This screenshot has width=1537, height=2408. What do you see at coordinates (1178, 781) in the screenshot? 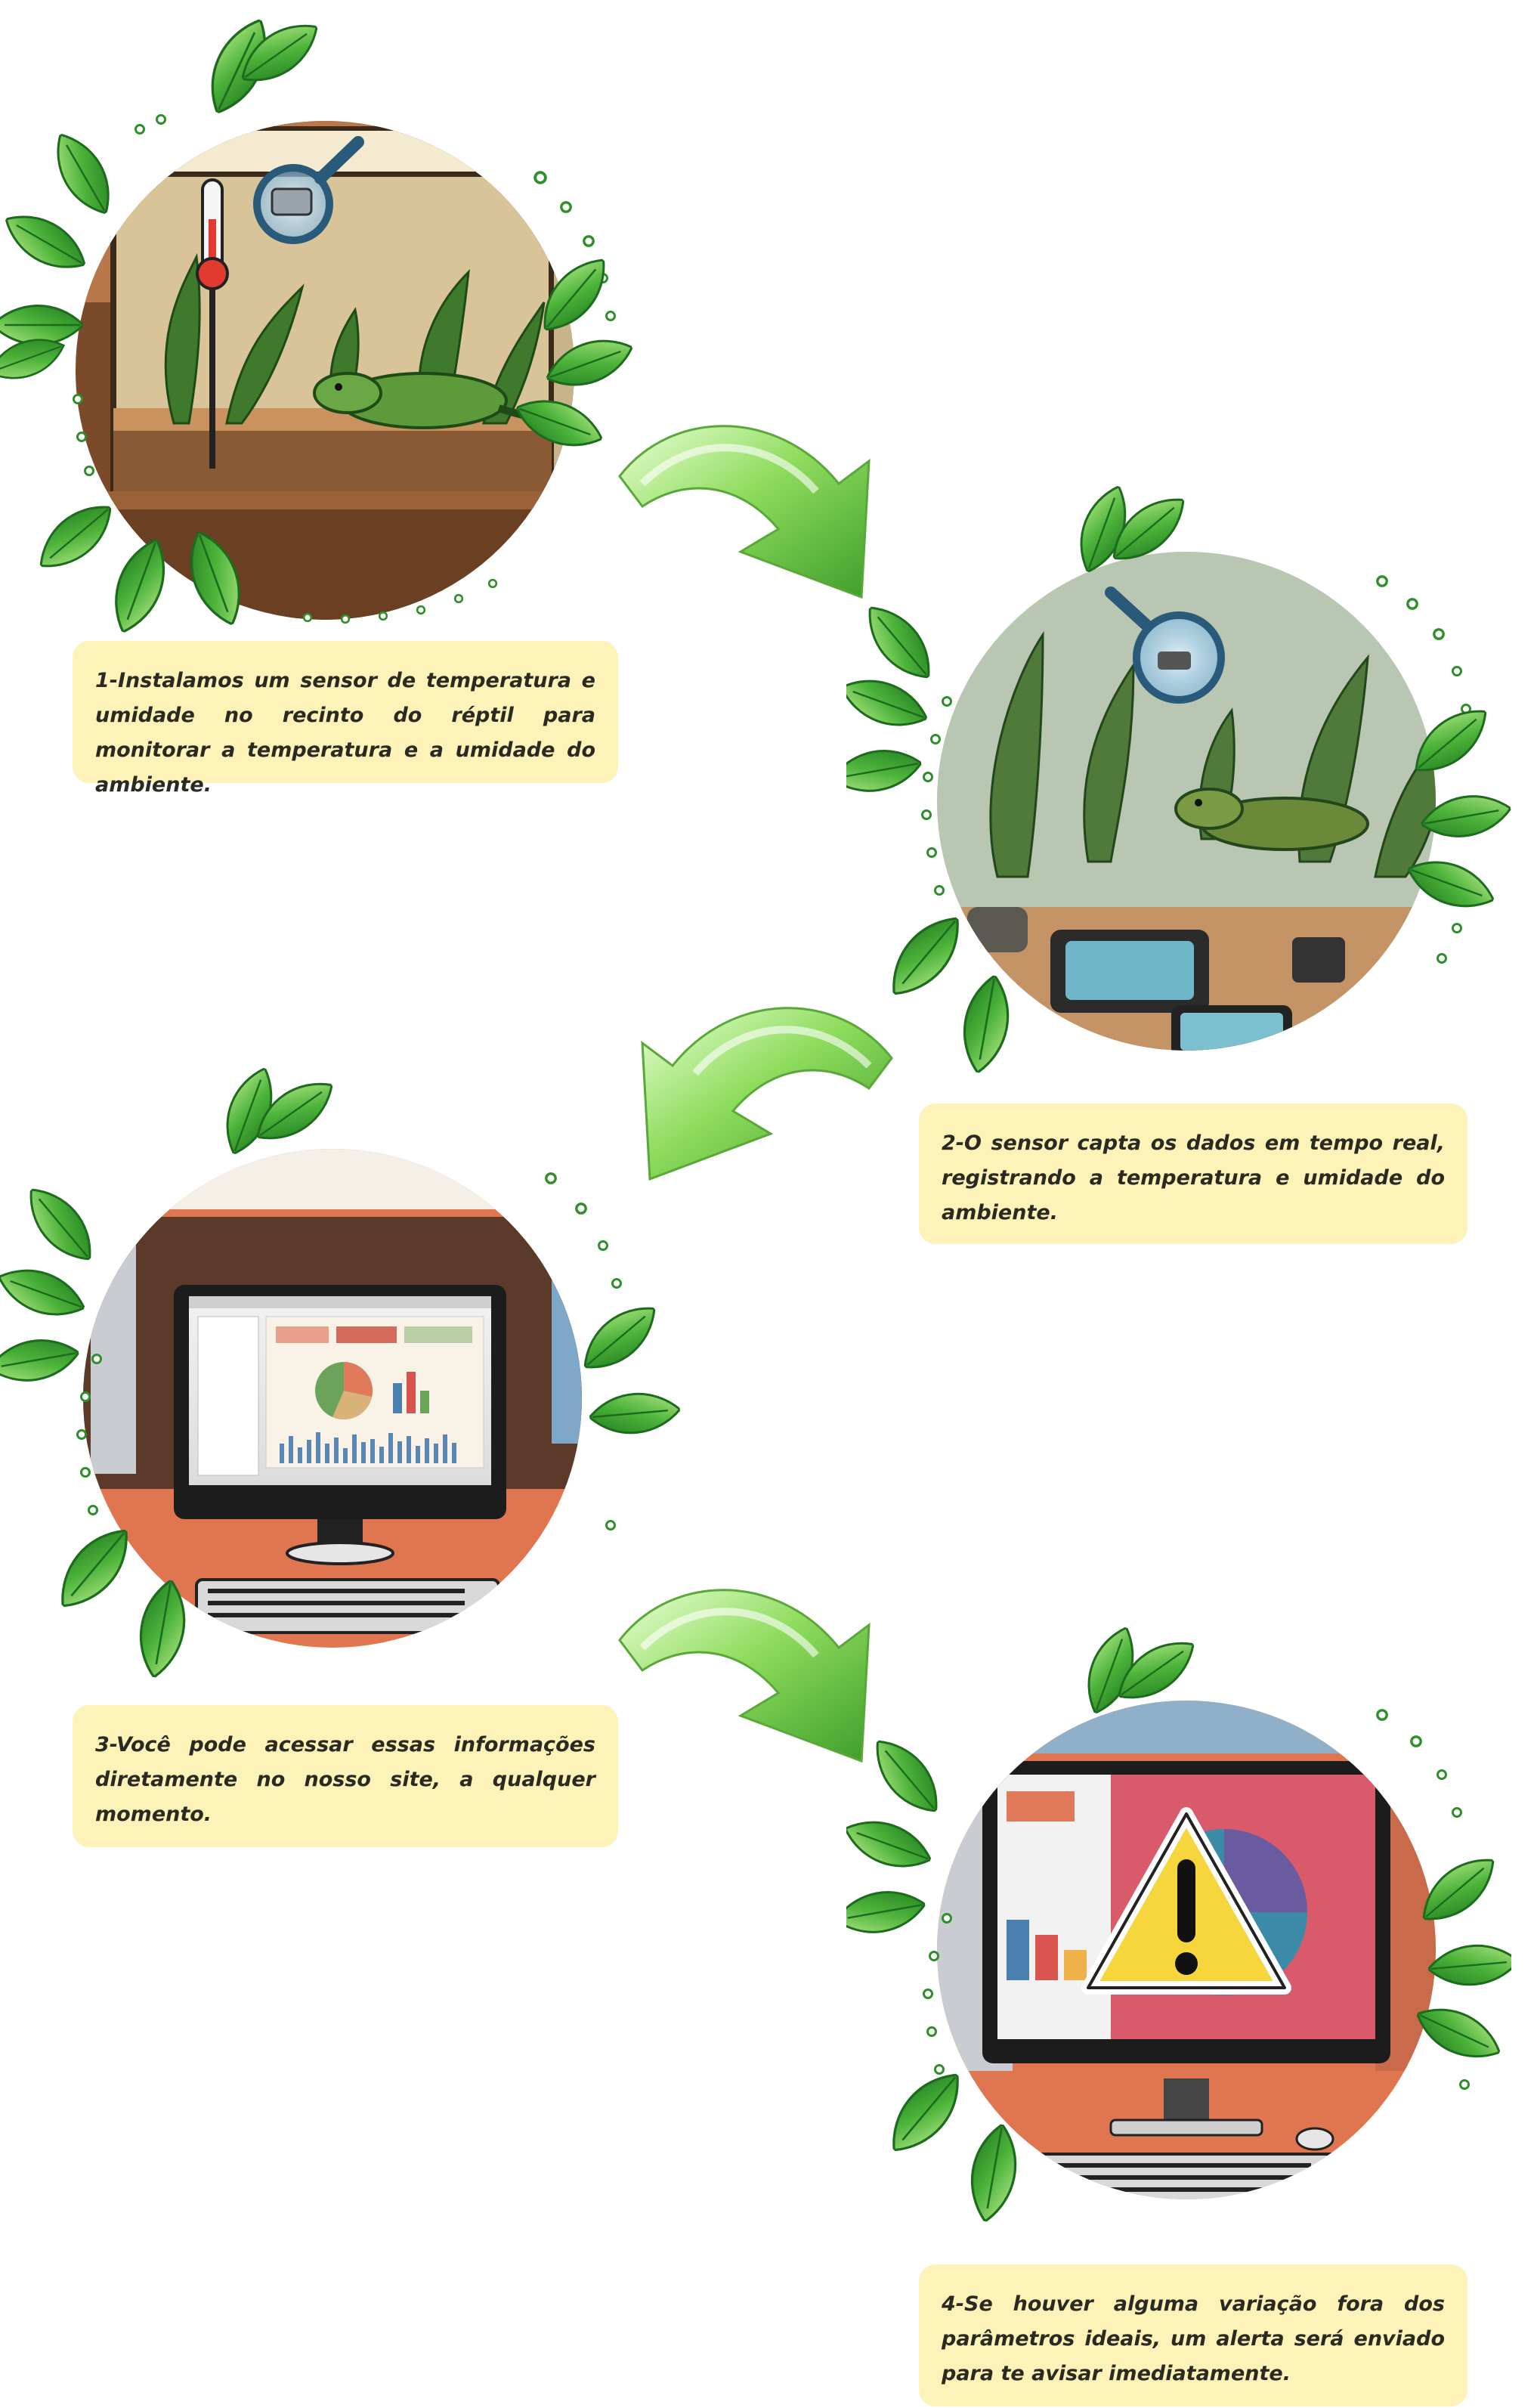
I see `step-2-illustration` at bounding box center [1178, 781].